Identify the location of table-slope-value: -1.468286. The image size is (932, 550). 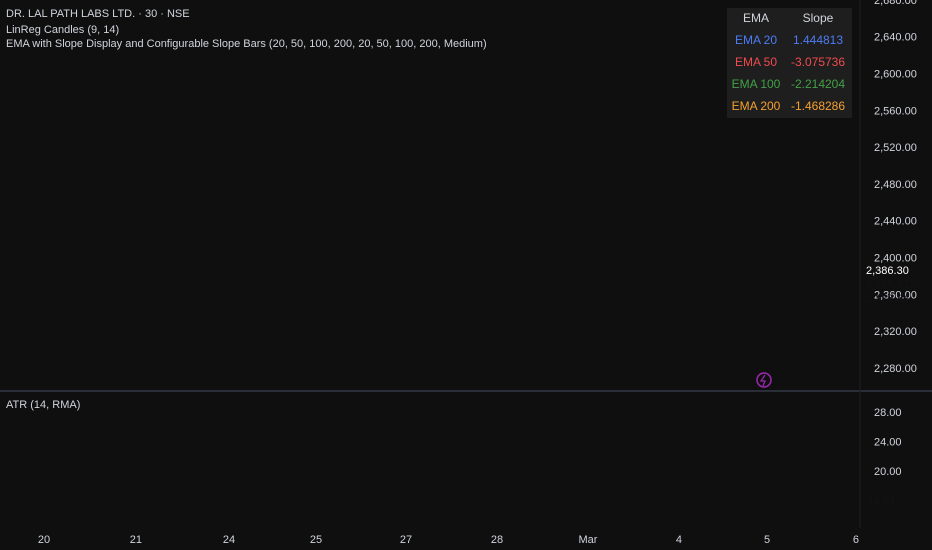
(818, 106).